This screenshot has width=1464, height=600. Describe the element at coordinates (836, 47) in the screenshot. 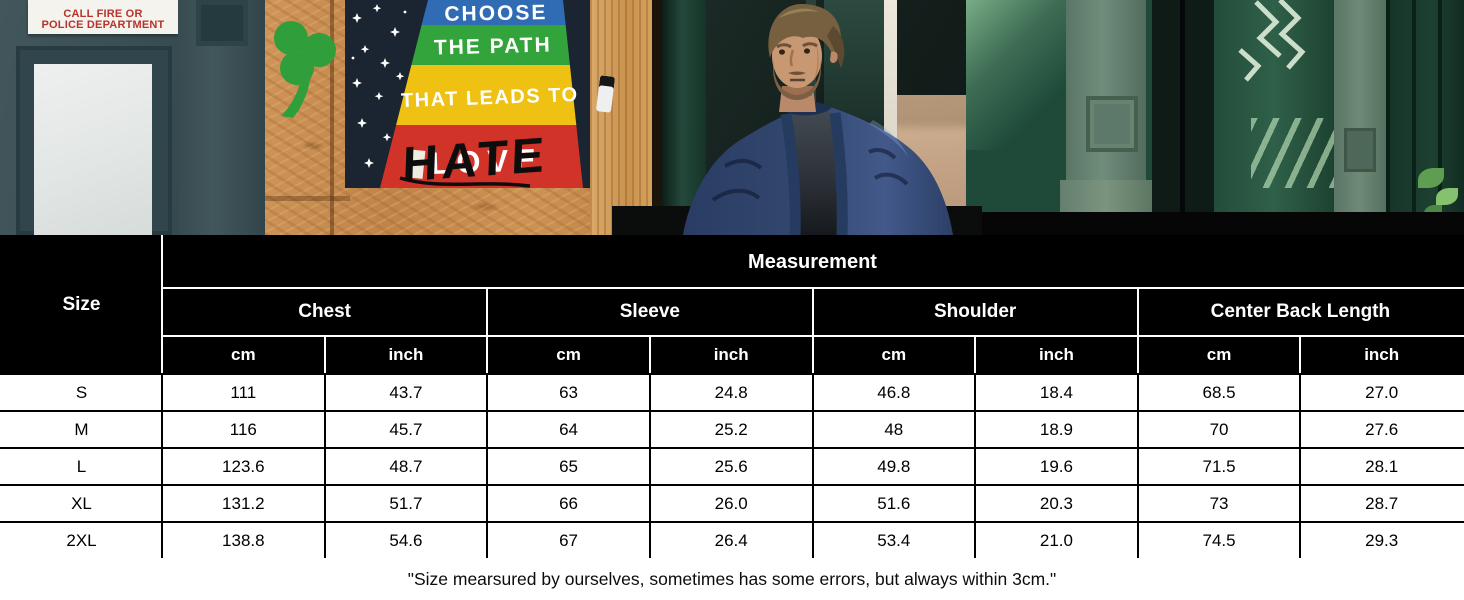

I see `hair-side` at that location.